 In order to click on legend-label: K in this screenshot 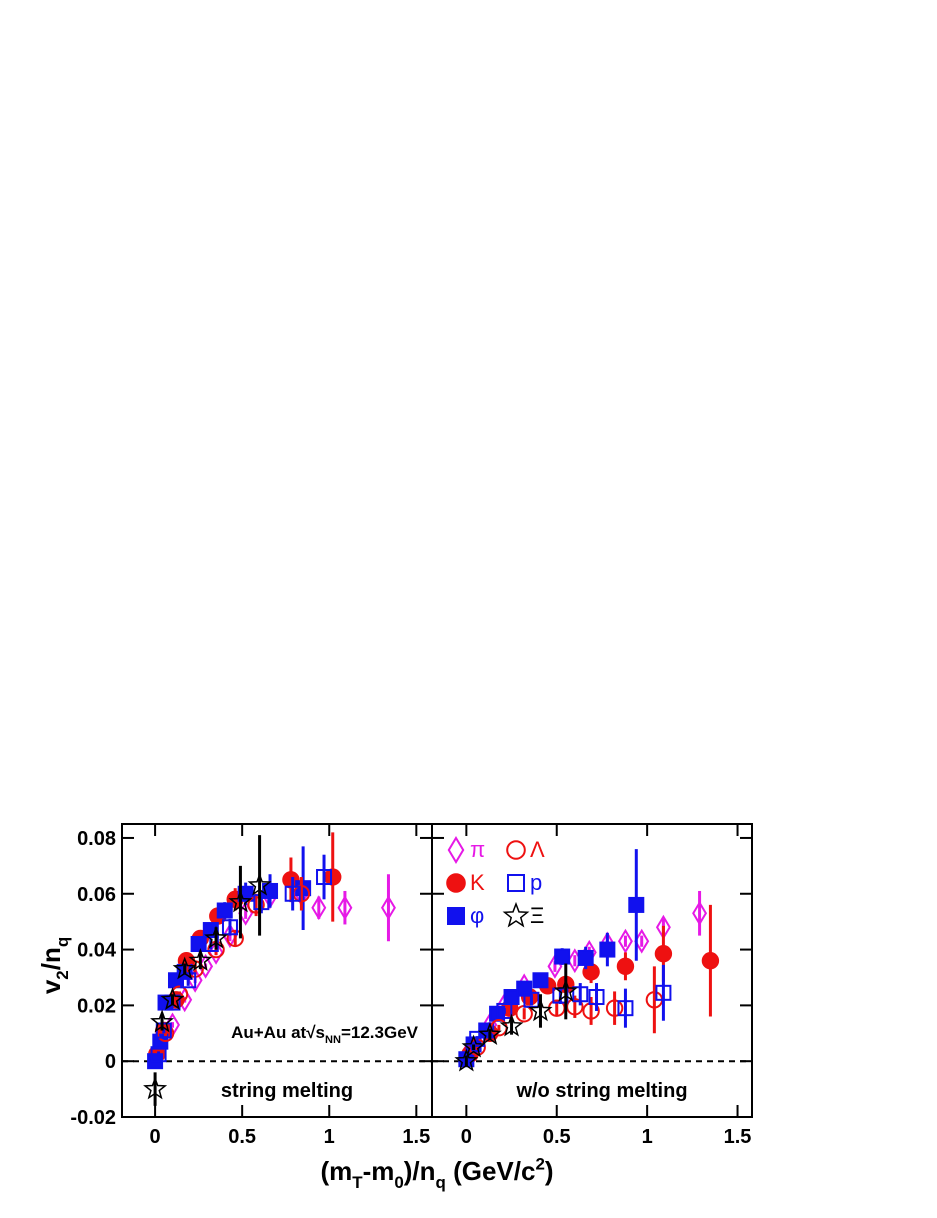, I will do `click(477, 882)`.